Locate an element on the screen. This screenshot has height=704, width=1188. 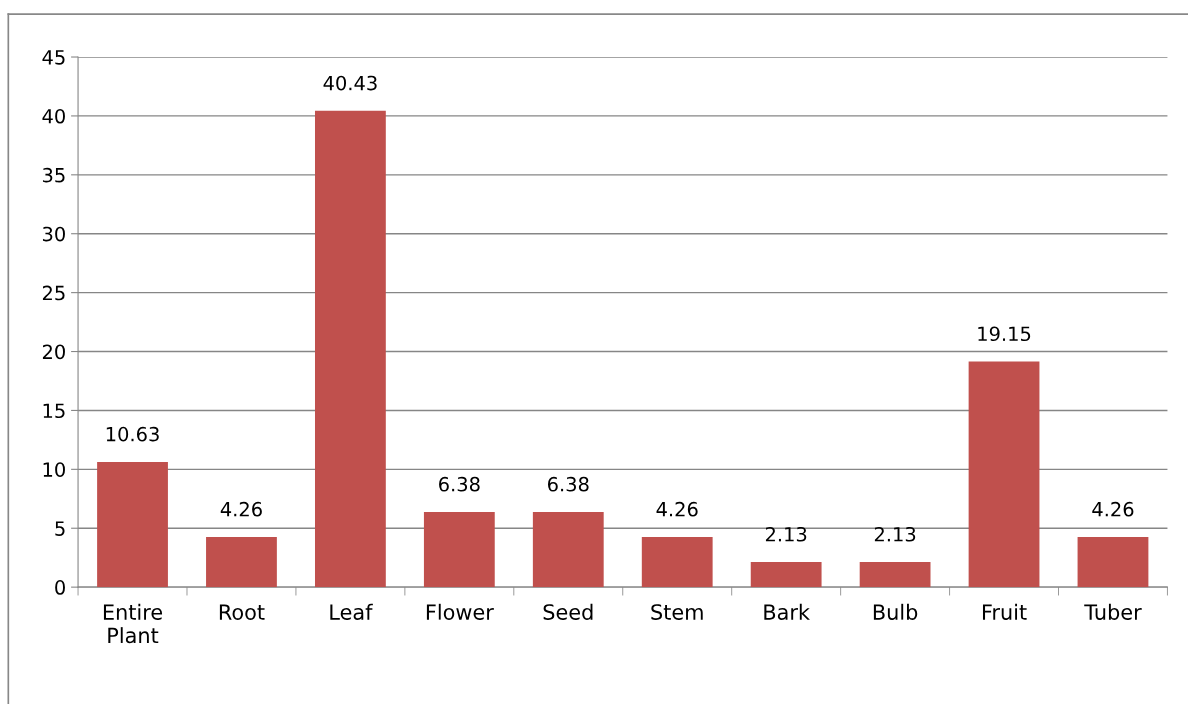
y-tick-label: 20 is located at coordinates (53, 352).